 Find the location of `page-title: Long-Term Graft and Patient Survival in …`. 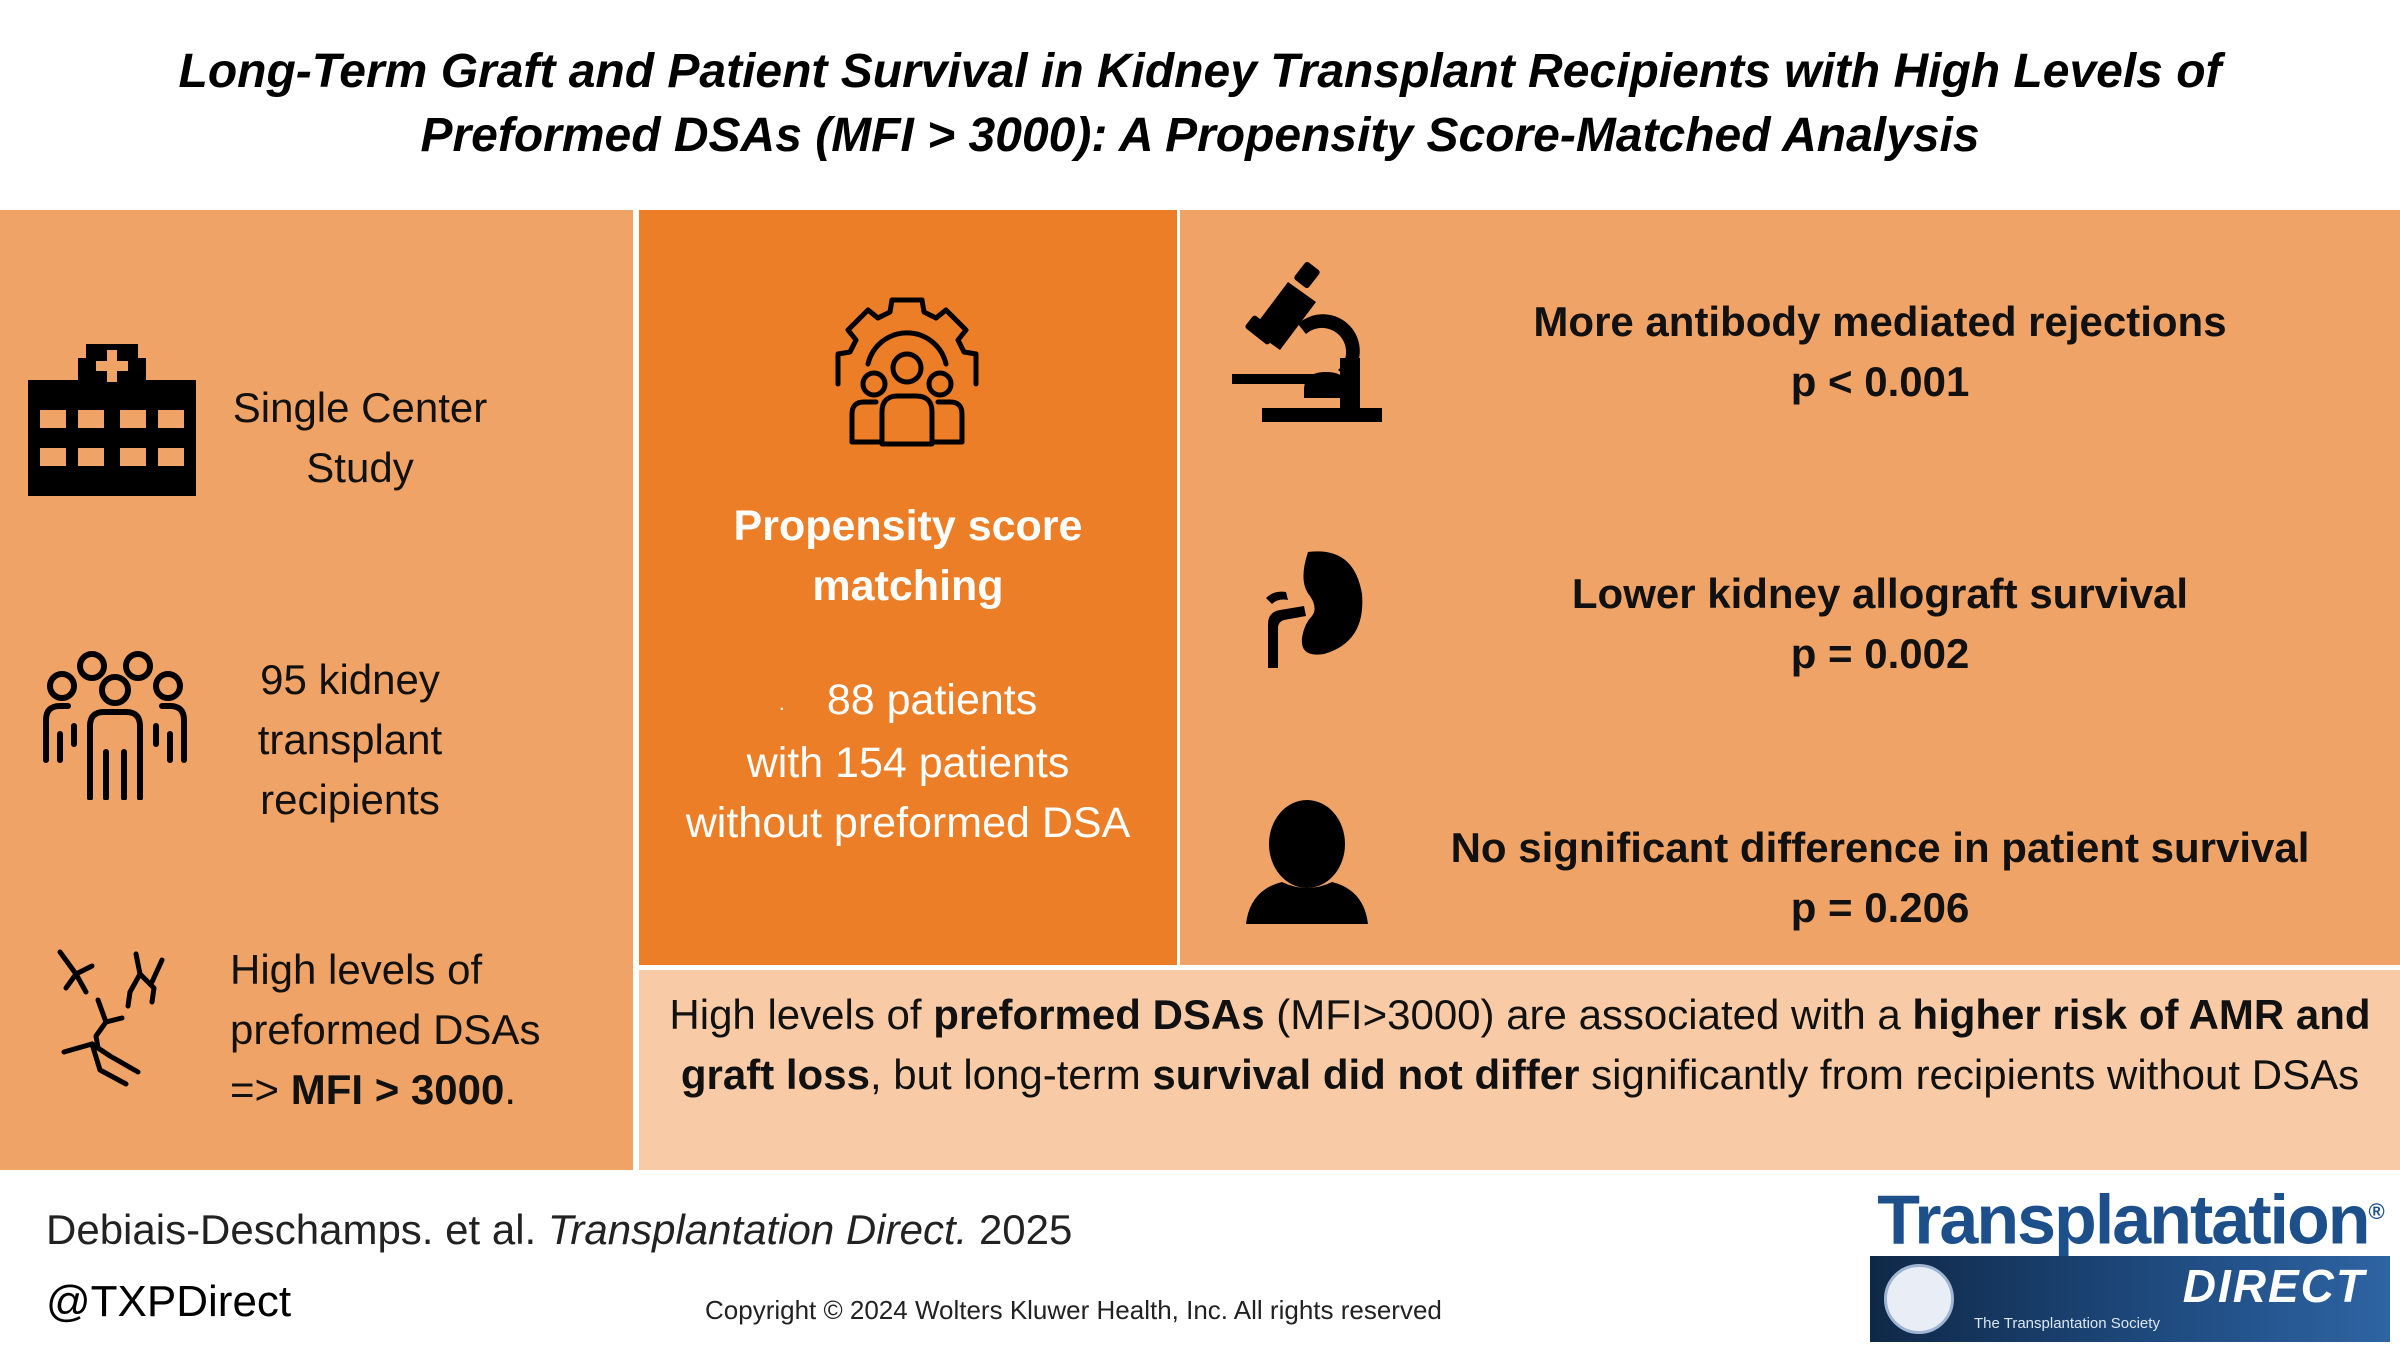

page-title: Long-Term Graft and Patient Survival in … is located at coordinates (1200, 104).